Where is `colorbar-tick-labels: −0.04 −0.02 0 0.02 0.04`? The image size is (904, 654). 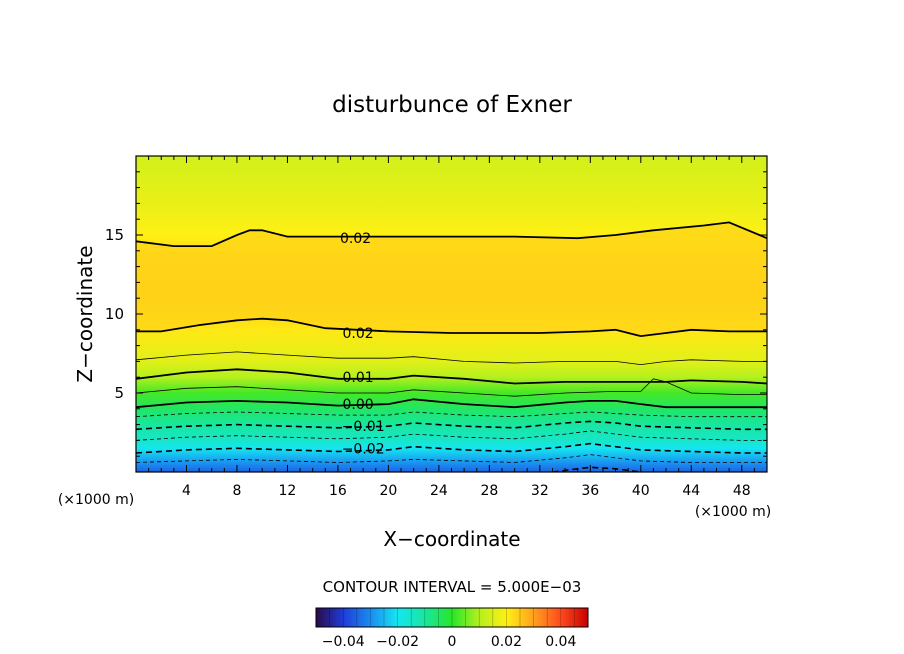
colorbar-tick-labels: −0.04 −0.02 0 0.02 0.04 is located at coordinates (449, 642).